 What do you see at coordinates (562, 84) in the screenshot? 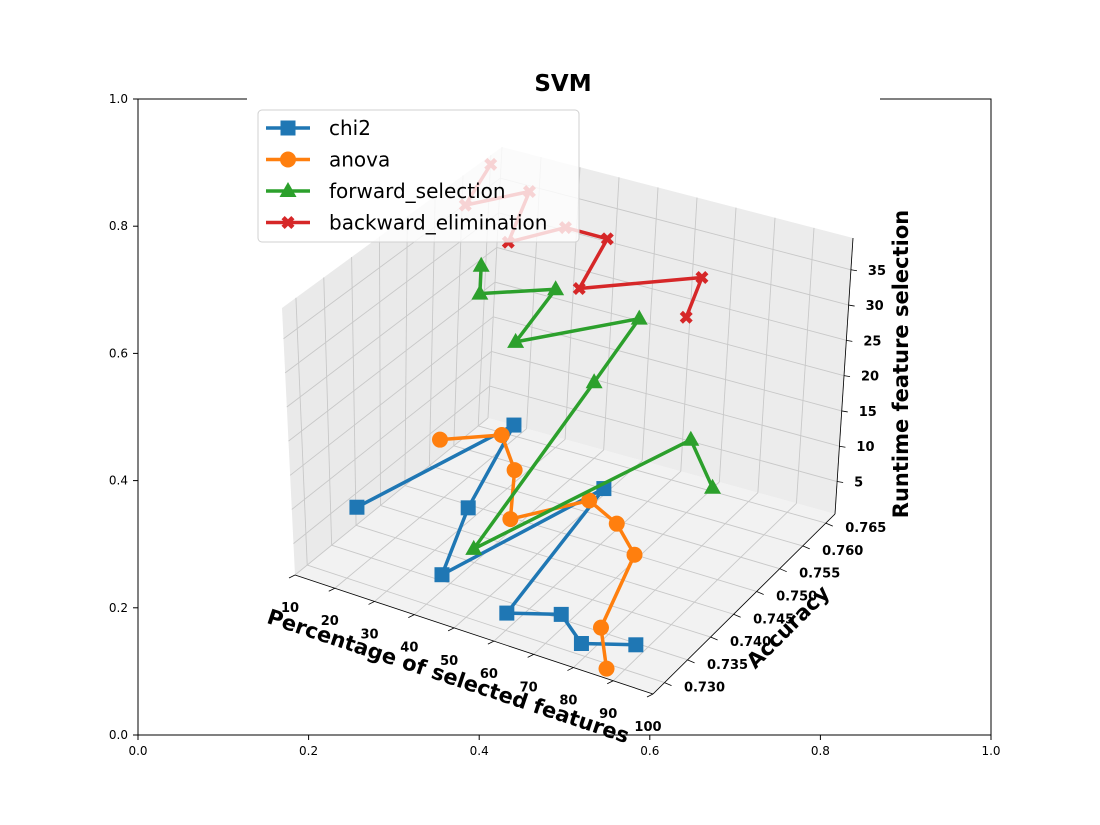
I see `chart-title: SVM` at bounding box center [562, 84].